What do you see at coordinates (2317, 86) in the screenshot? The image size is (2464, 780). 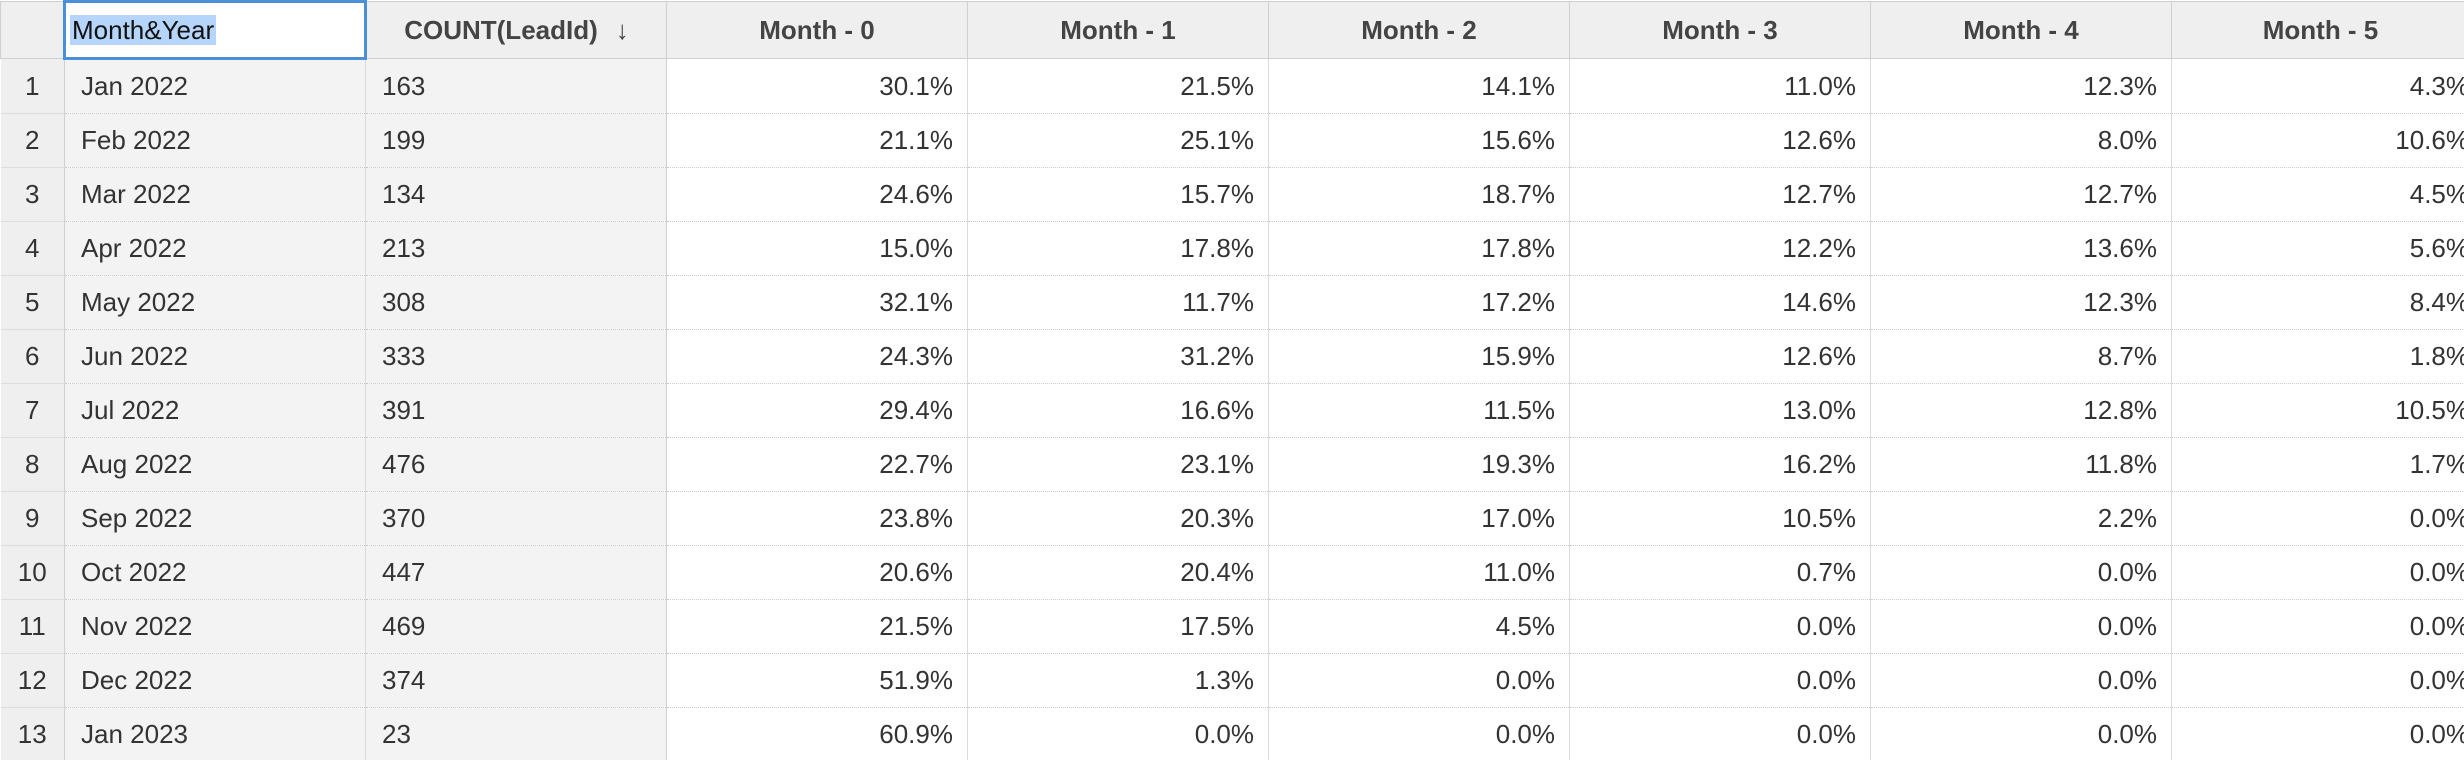 I see `cell-month-5: 4.3%` at bounding box center [2317, 86].